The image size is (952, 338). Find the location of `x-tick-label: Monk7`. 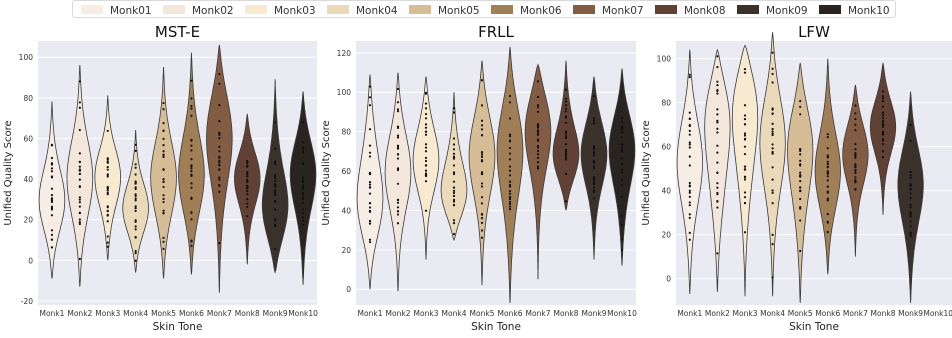

x-tick-label: Monk7 is located at coordinates (538, 313).